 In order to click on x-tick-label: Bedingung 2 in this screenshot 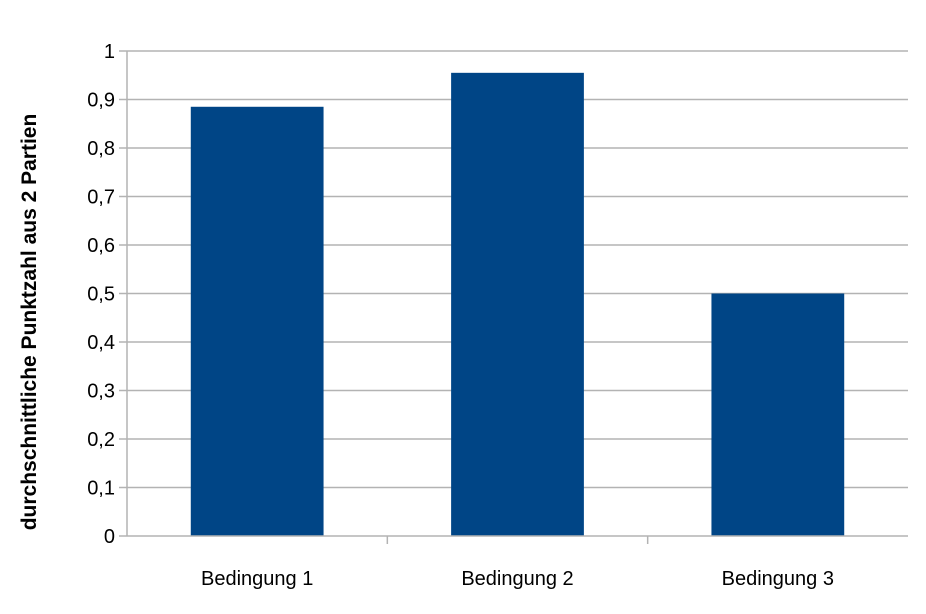, I will do `click(517, 579)`.